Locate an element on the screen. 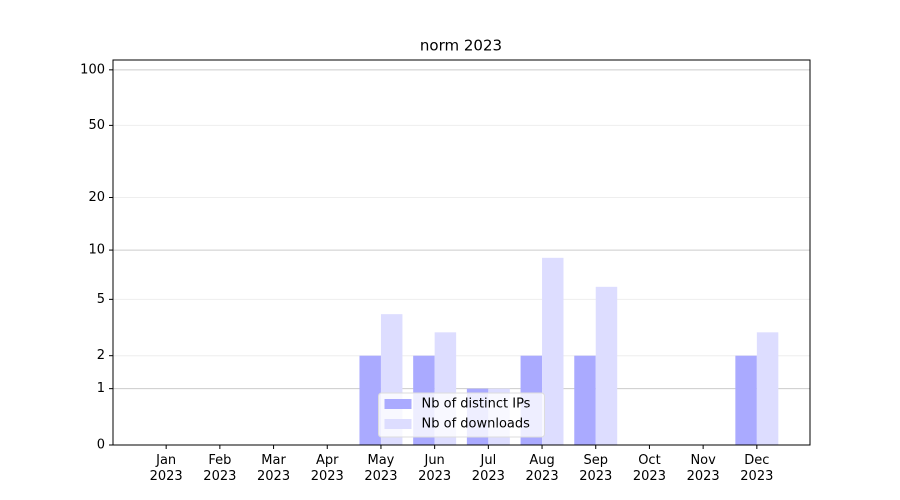 This screenshot has width=900, height=500. x-tick-label: Nov 2023 is located at coordinates (703, 468).